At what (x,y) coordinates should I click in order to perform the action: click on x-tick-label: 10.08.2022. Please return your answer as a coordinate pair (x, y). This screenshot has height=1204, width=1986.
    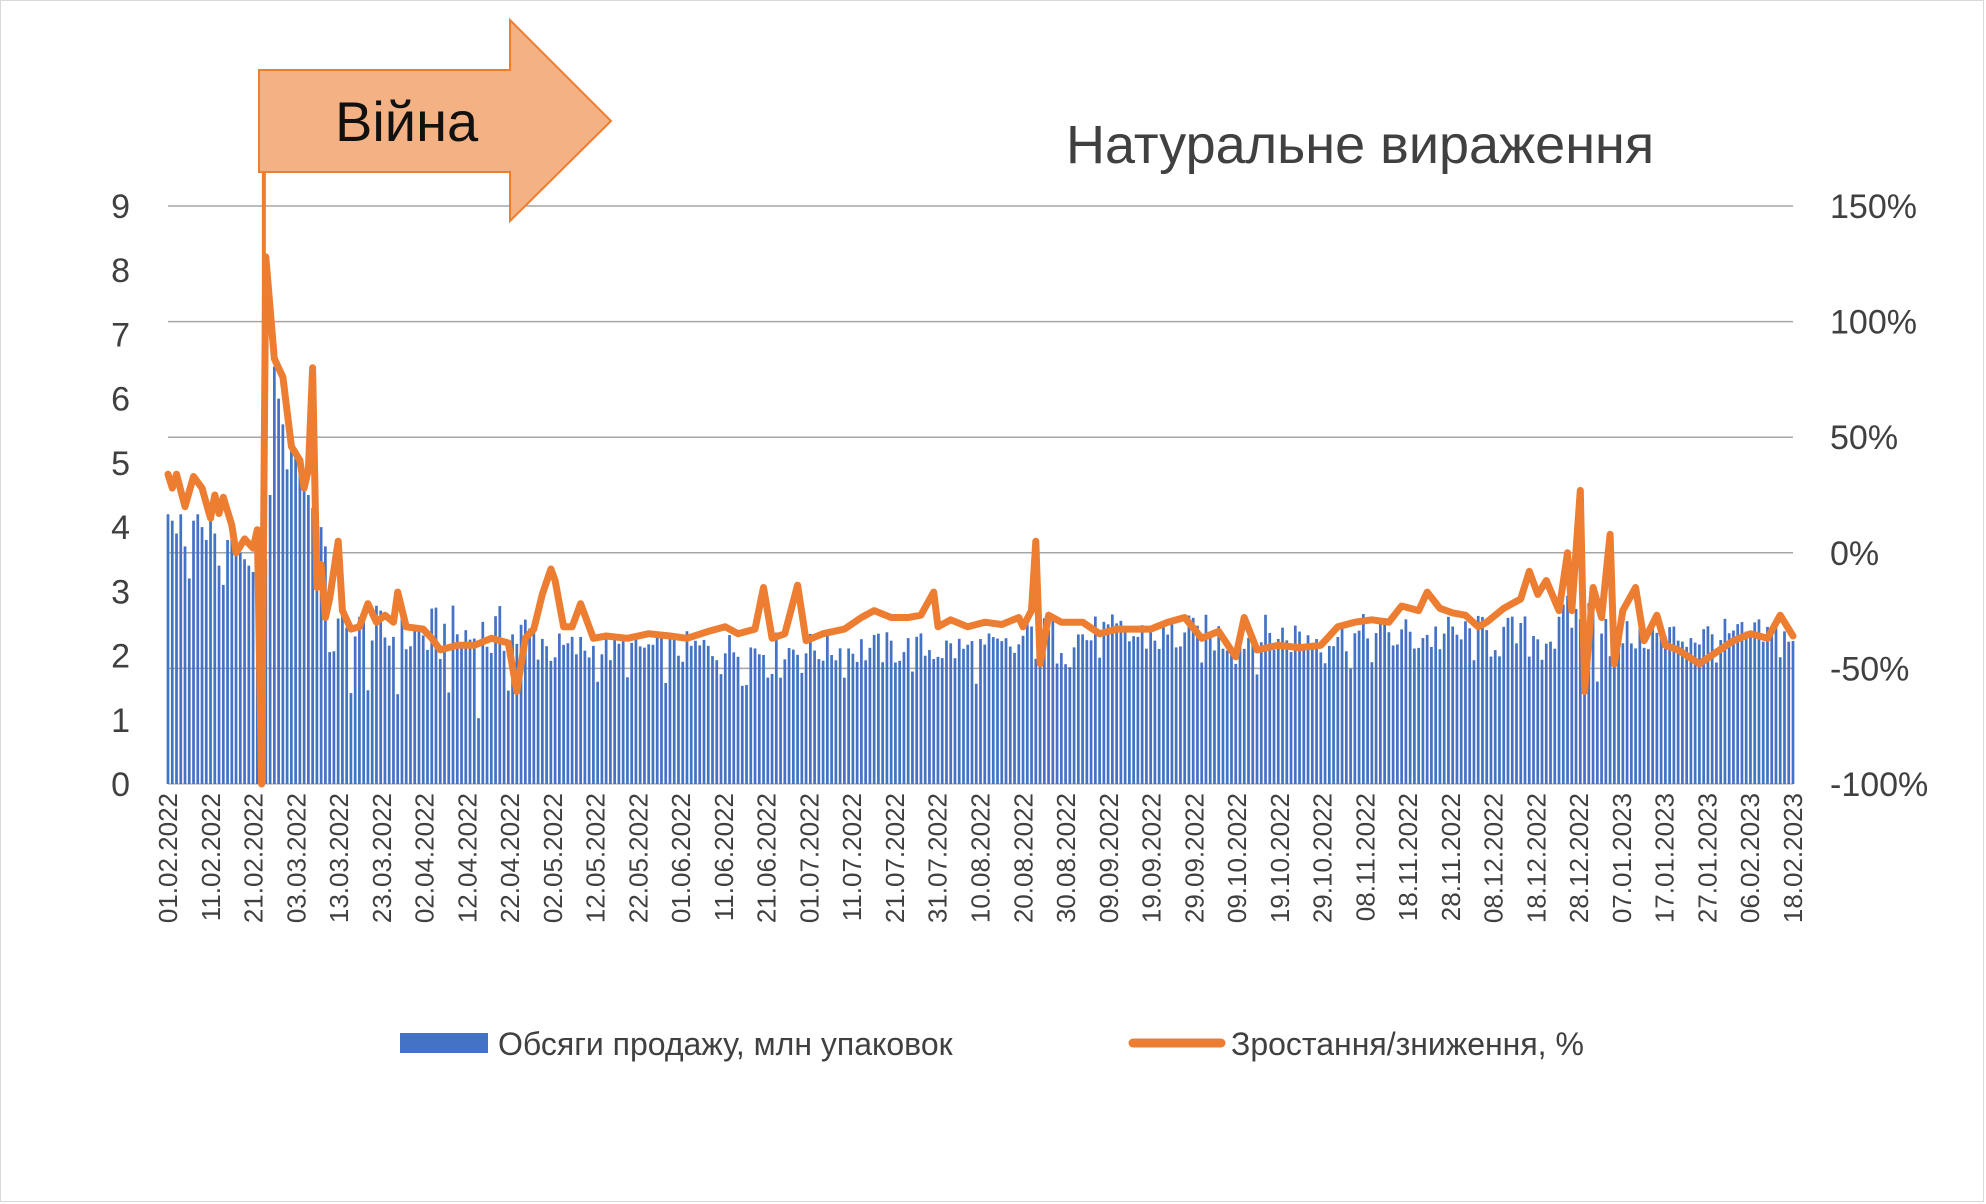
    Looking at the image, I should click on (981, 858).